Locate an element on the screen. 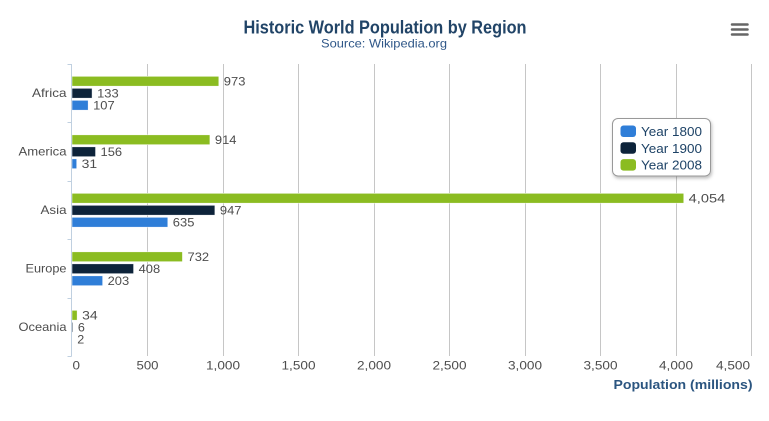 This screenshot has height=421, width=769. svg-text: Year 1900 is located at coordinates (671, 148).